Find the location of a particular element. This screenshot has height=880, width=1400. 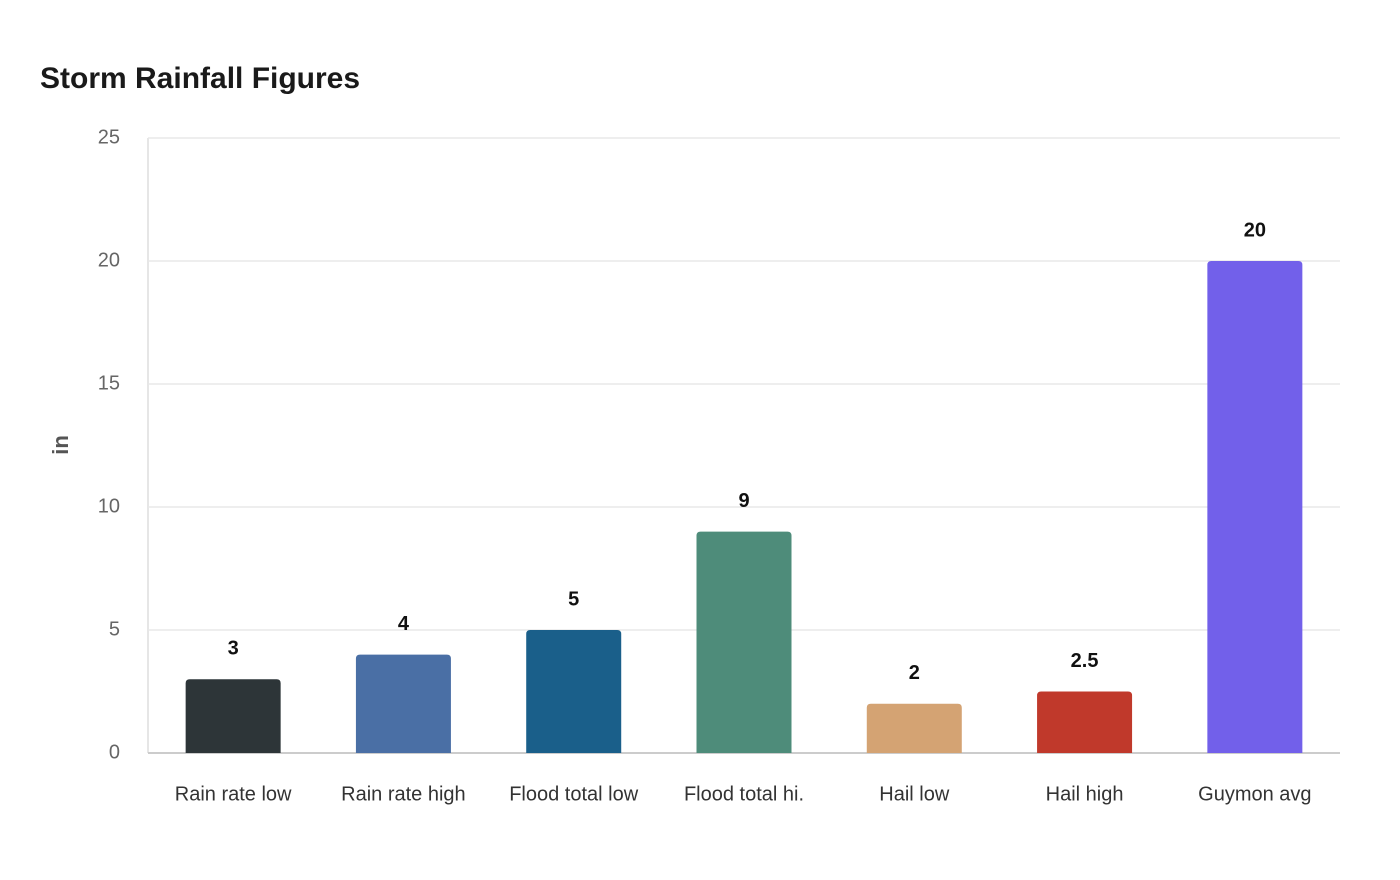

value-label: 2.5 is located at coordinates (1085, 661).